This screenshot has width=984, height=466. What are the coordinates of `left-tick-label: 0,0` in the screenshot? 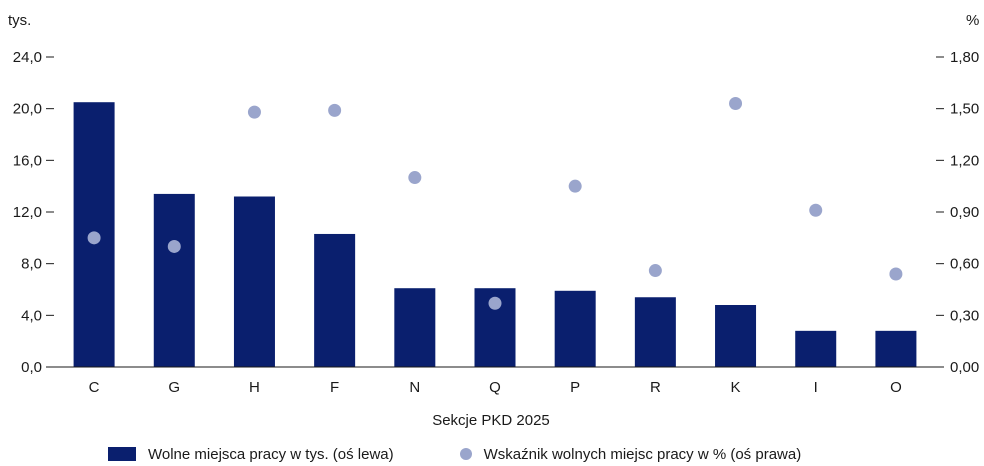 It's located at (31, 367).